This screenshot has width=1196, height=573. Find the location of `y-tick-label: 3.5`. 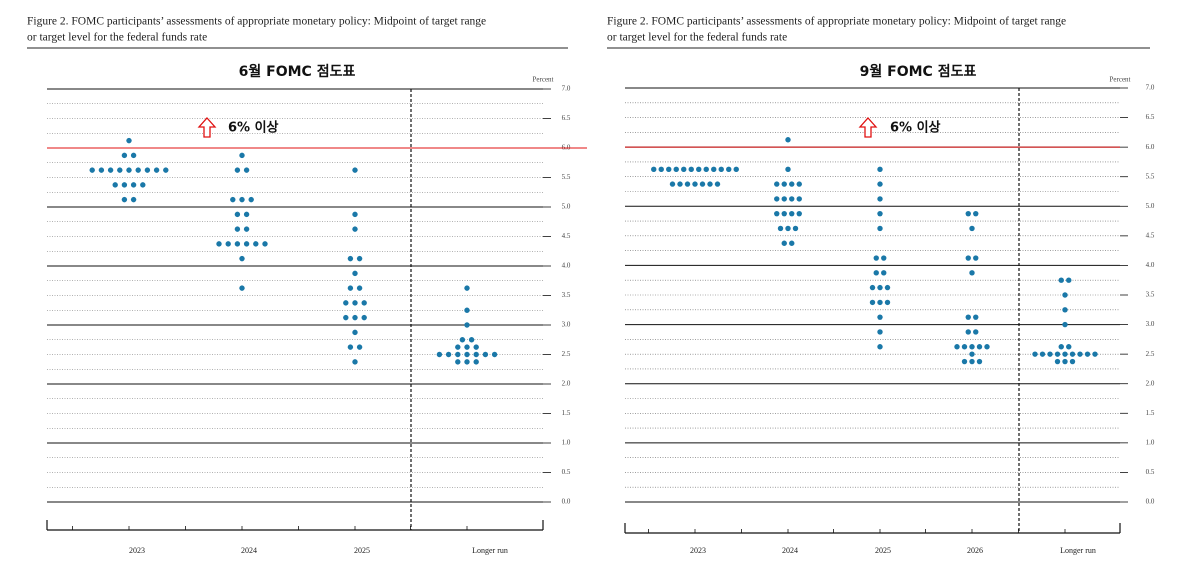

y-tick-label: 3.5 is located at coordinates (566, 295).